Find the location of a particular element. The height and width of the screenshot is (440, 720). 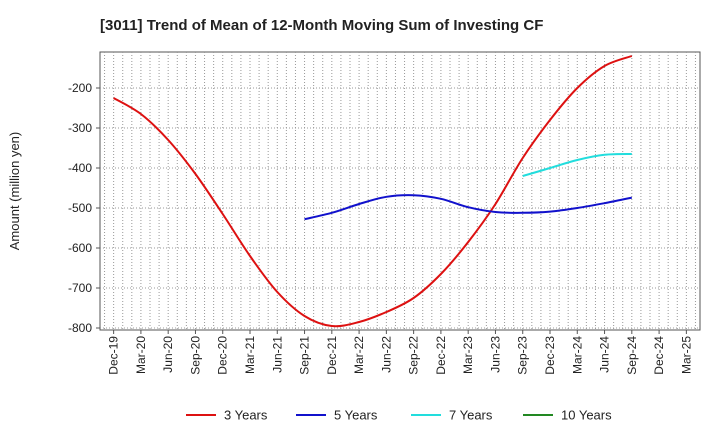

x-tick-label: Dec-24 is located at coordinates (659, 355).